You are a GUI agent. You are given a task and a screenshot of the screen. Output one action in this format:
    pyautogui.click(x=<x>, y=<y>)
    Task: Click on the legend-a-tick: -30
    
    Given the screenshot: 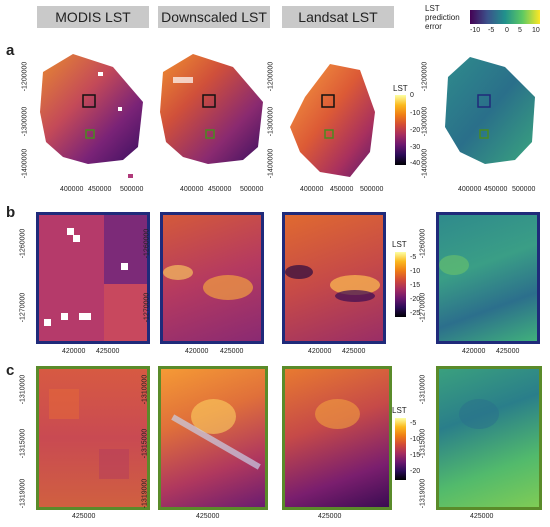 What is the action you would take?
    pyautogui.click(x=415, y=147)
    